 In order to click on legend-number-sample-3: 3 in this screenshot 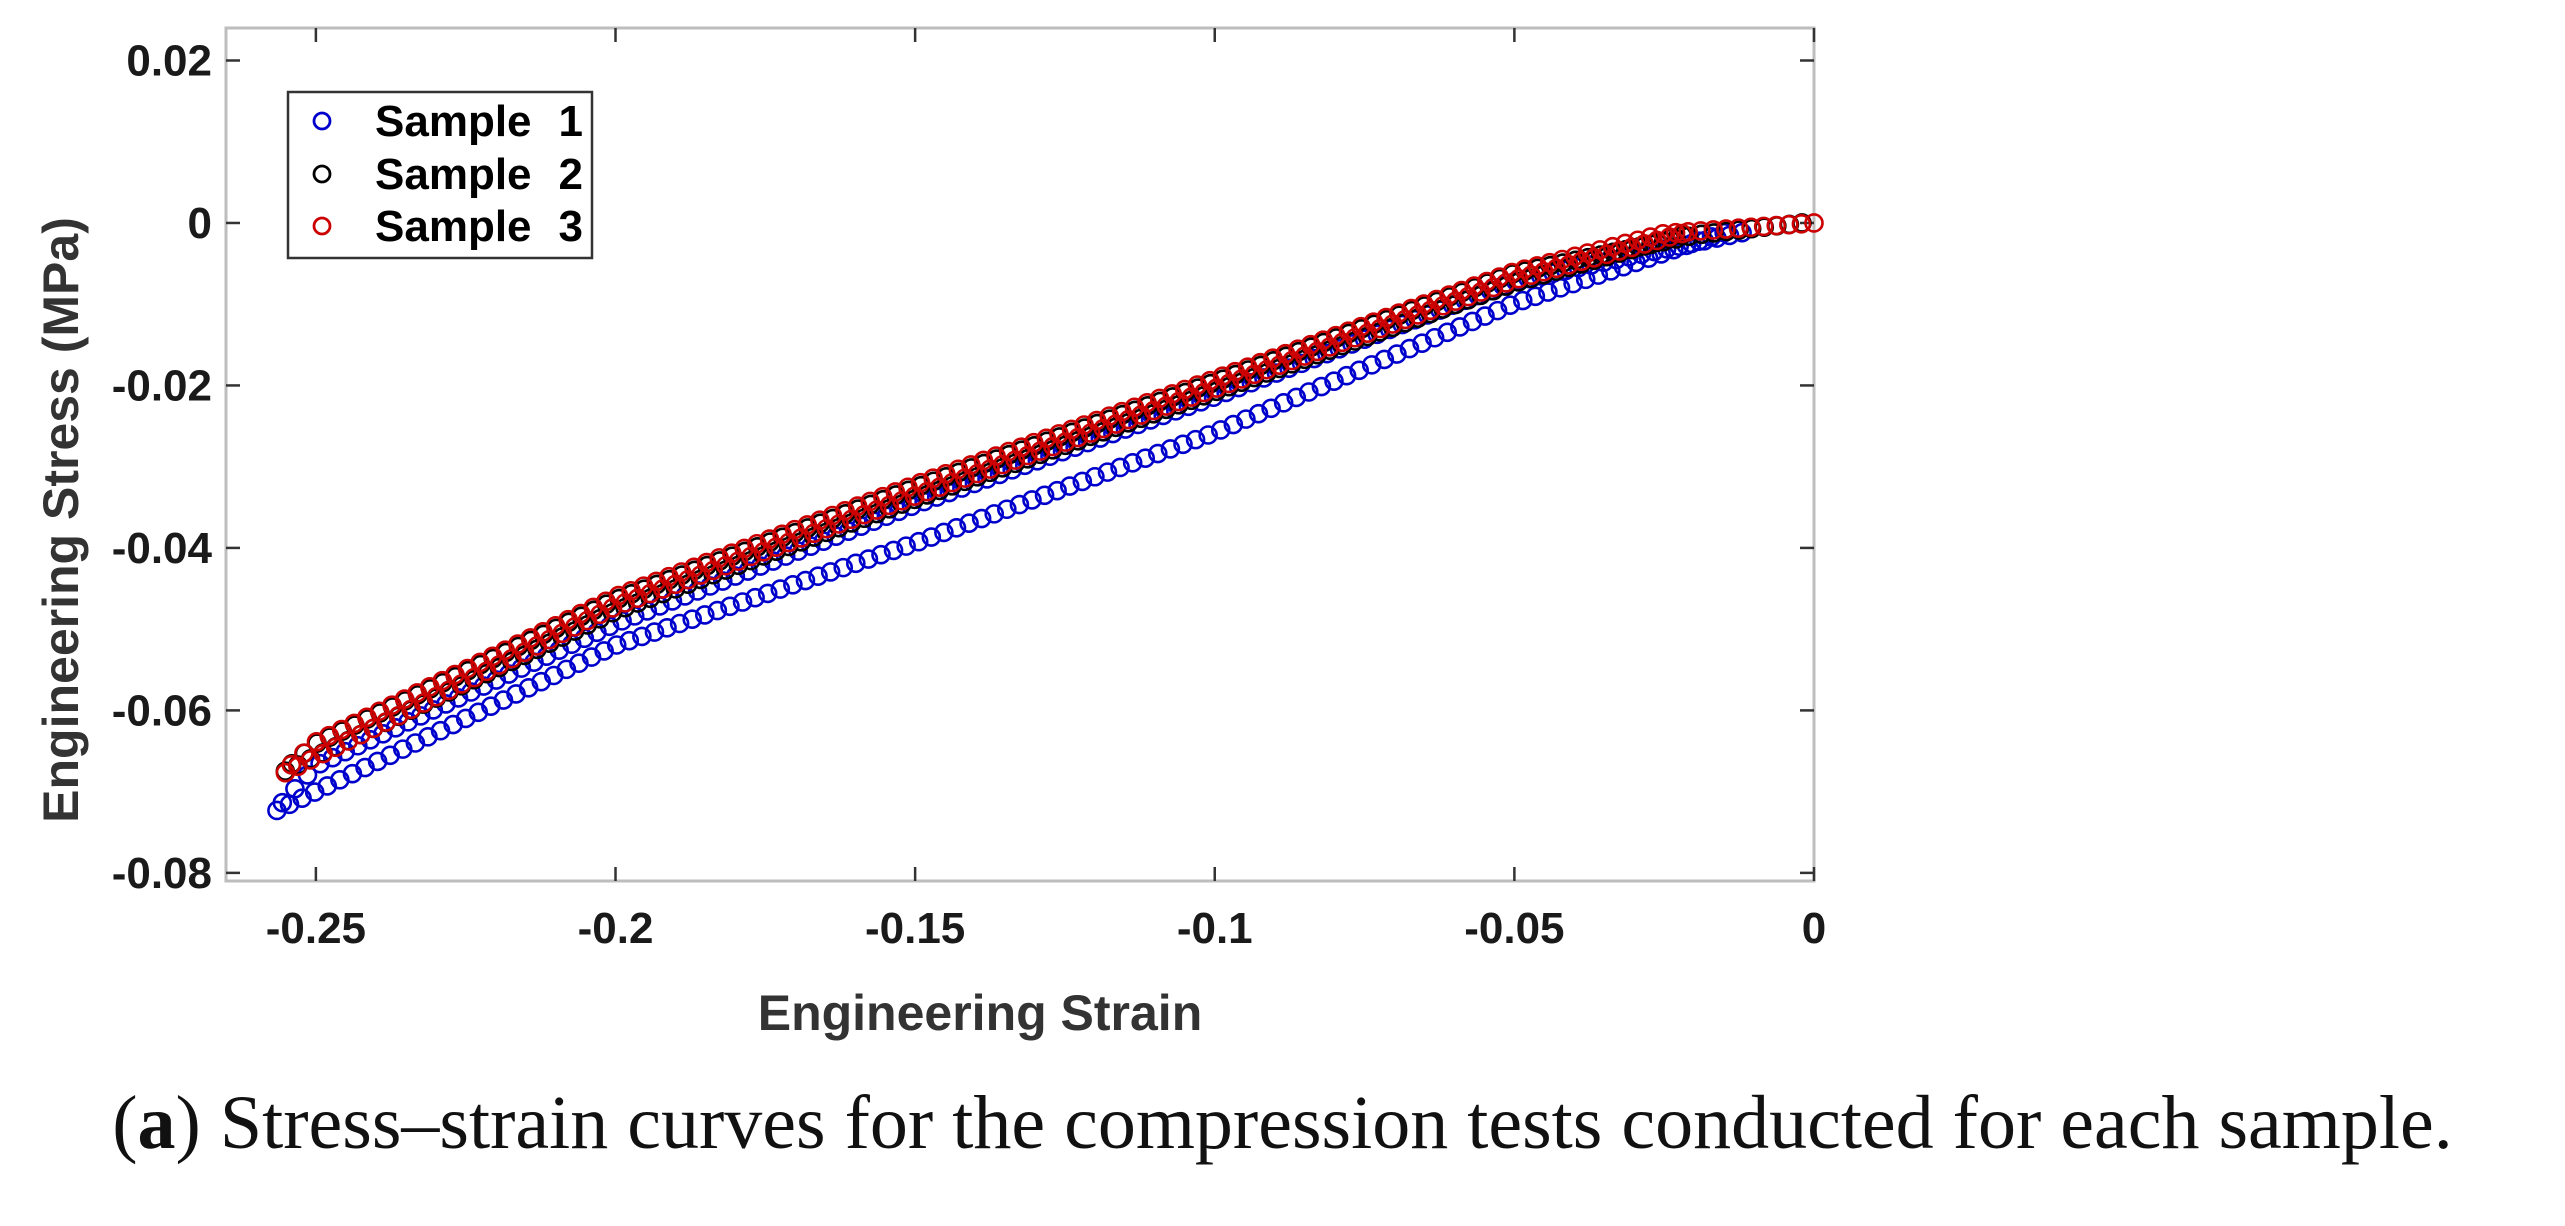, I will do `click(571, 226)`.